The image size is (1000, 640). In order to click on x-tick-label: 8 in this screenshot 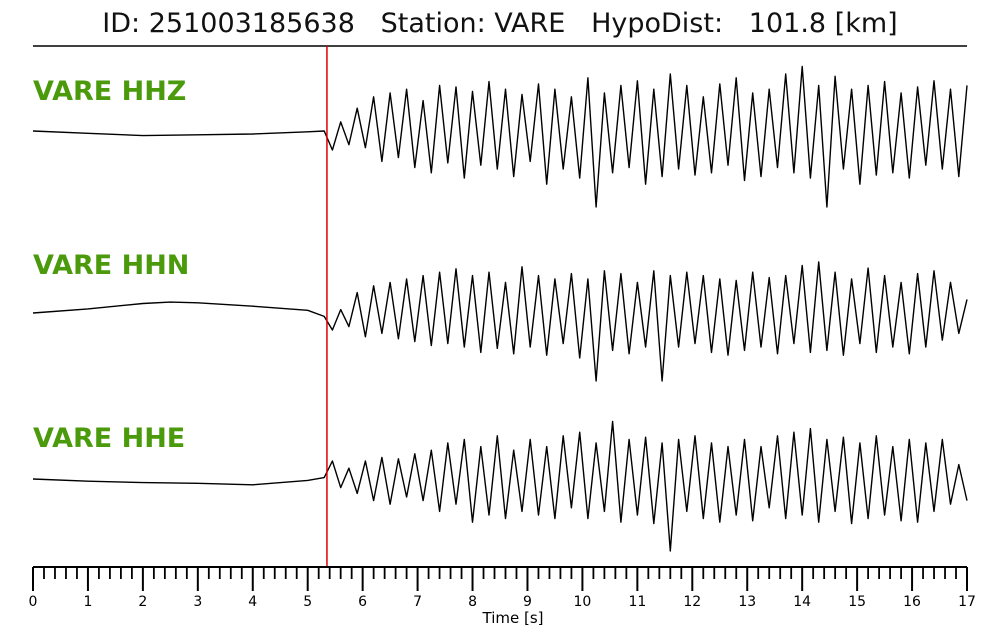, I will do `click(472, 602)`.